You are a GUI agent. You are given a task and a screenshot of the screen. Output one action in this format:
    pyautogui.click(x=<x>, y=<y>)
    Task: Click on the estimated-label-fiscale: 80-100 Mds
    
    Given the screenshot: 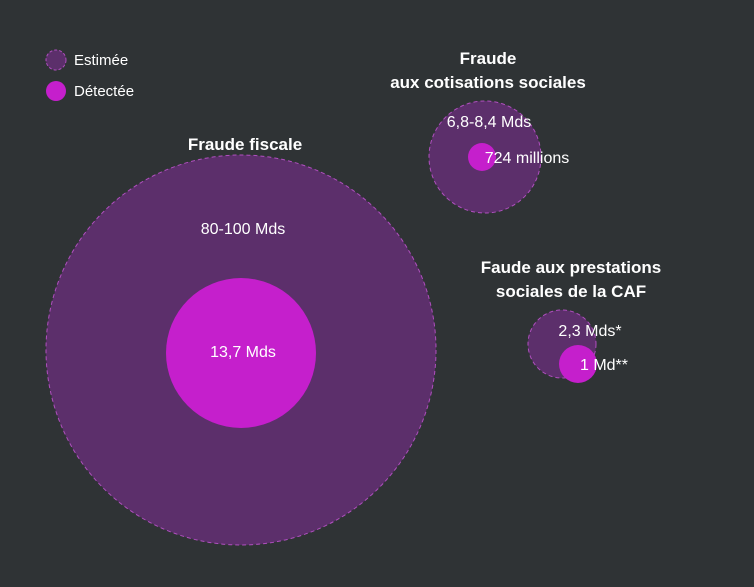 What is the action you would take?
    pyautogui.click(x=243, y=229)
    